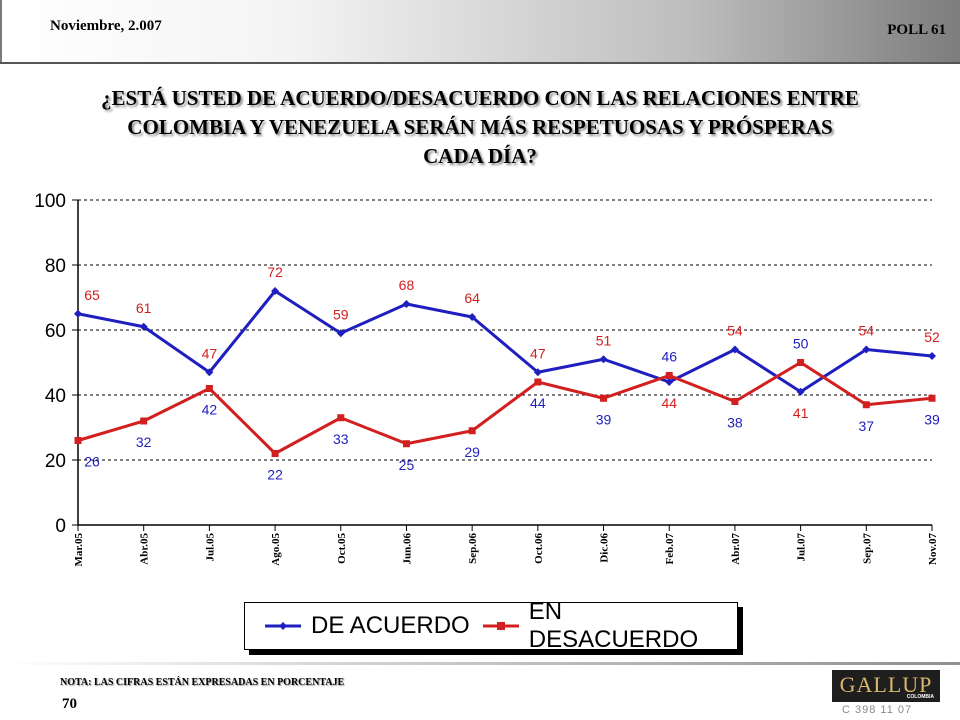  I want to click on data-label-below-7: 44, so click(538, 403).